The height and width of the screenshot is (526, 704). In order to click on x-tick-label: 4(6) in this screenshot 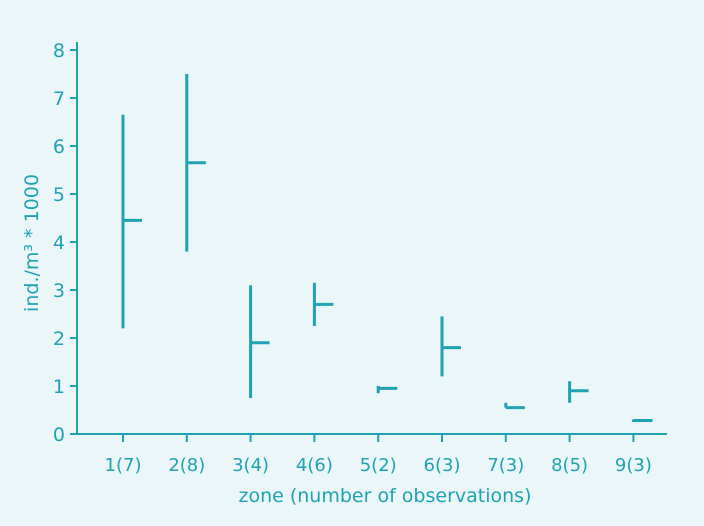, I will do `click(314, 465)`.